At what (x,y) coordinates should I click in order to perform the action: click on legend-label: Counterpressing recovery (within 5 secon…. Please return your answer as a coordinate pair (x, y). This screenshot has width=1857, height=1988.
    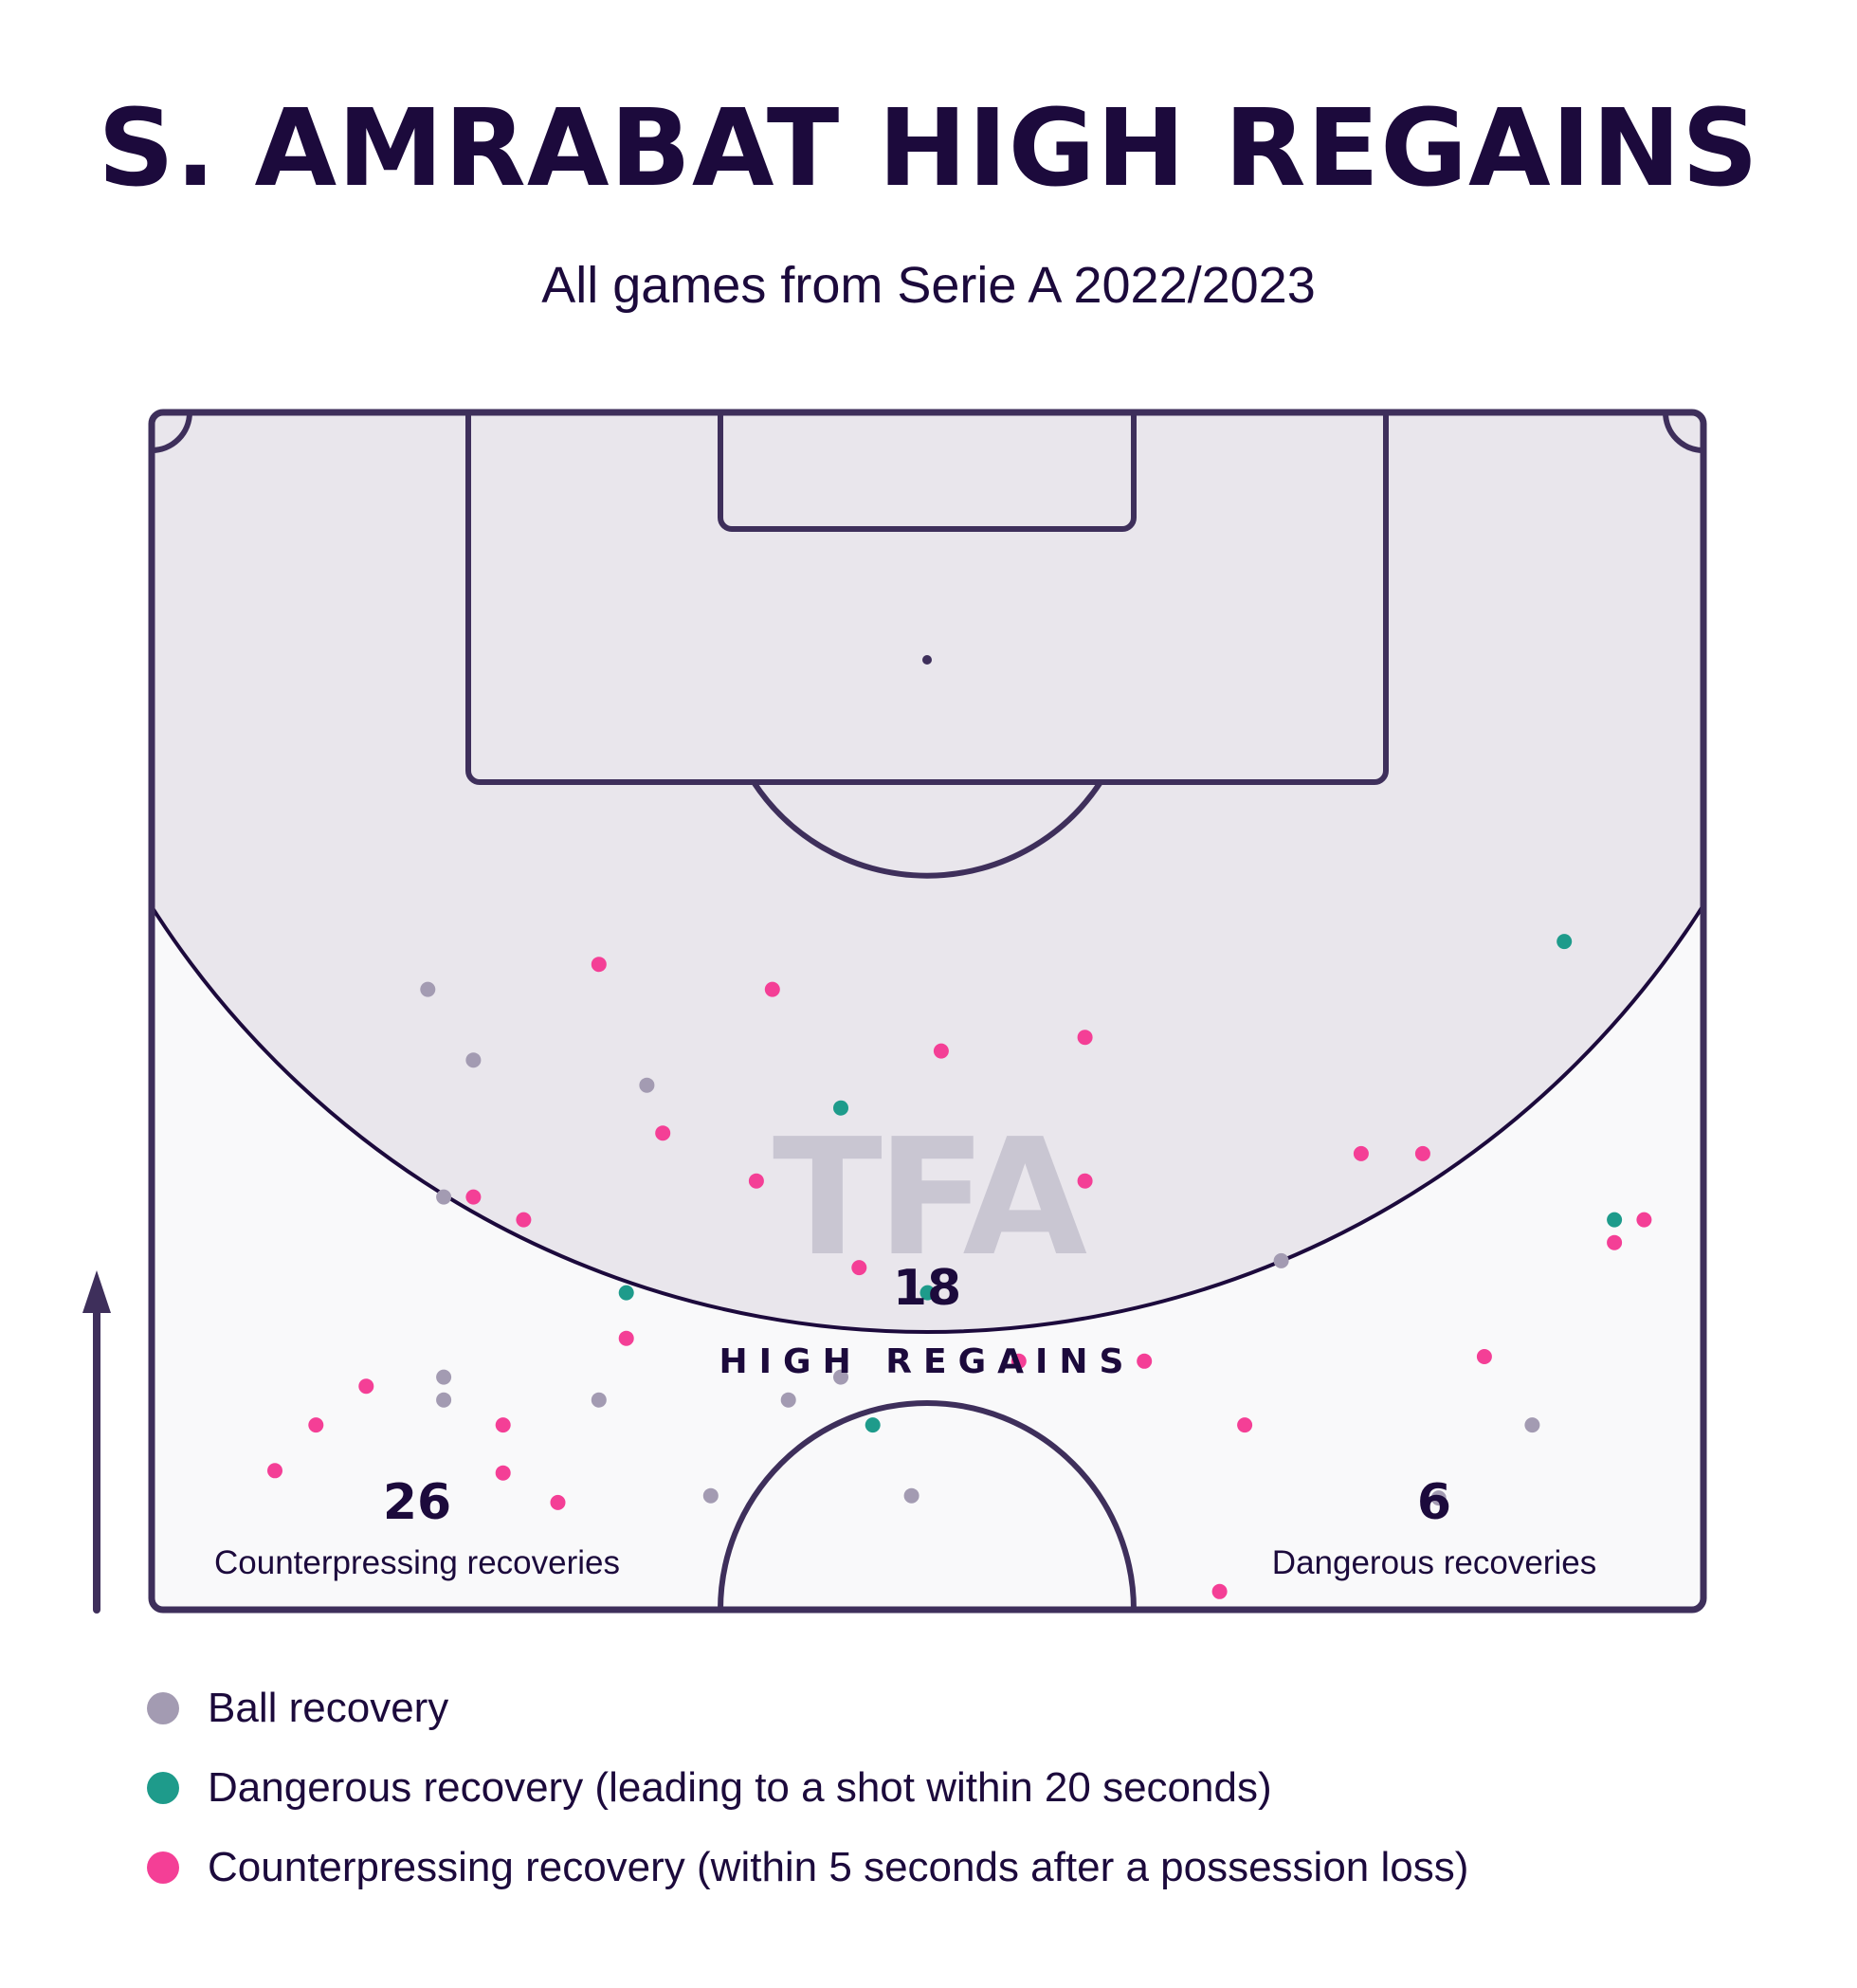
    Looking at the image, I should click on (838, 1867).